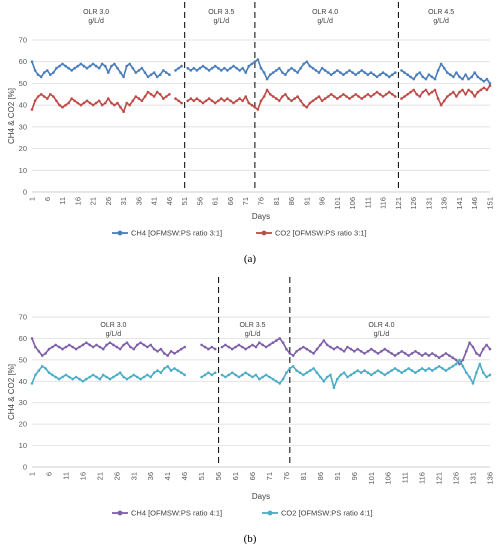 The width and height of the screenshot is (501, 550). Describe the element at coordinates (383, 203) in the screenshot. I see `x-tick-label: 116` at that location.